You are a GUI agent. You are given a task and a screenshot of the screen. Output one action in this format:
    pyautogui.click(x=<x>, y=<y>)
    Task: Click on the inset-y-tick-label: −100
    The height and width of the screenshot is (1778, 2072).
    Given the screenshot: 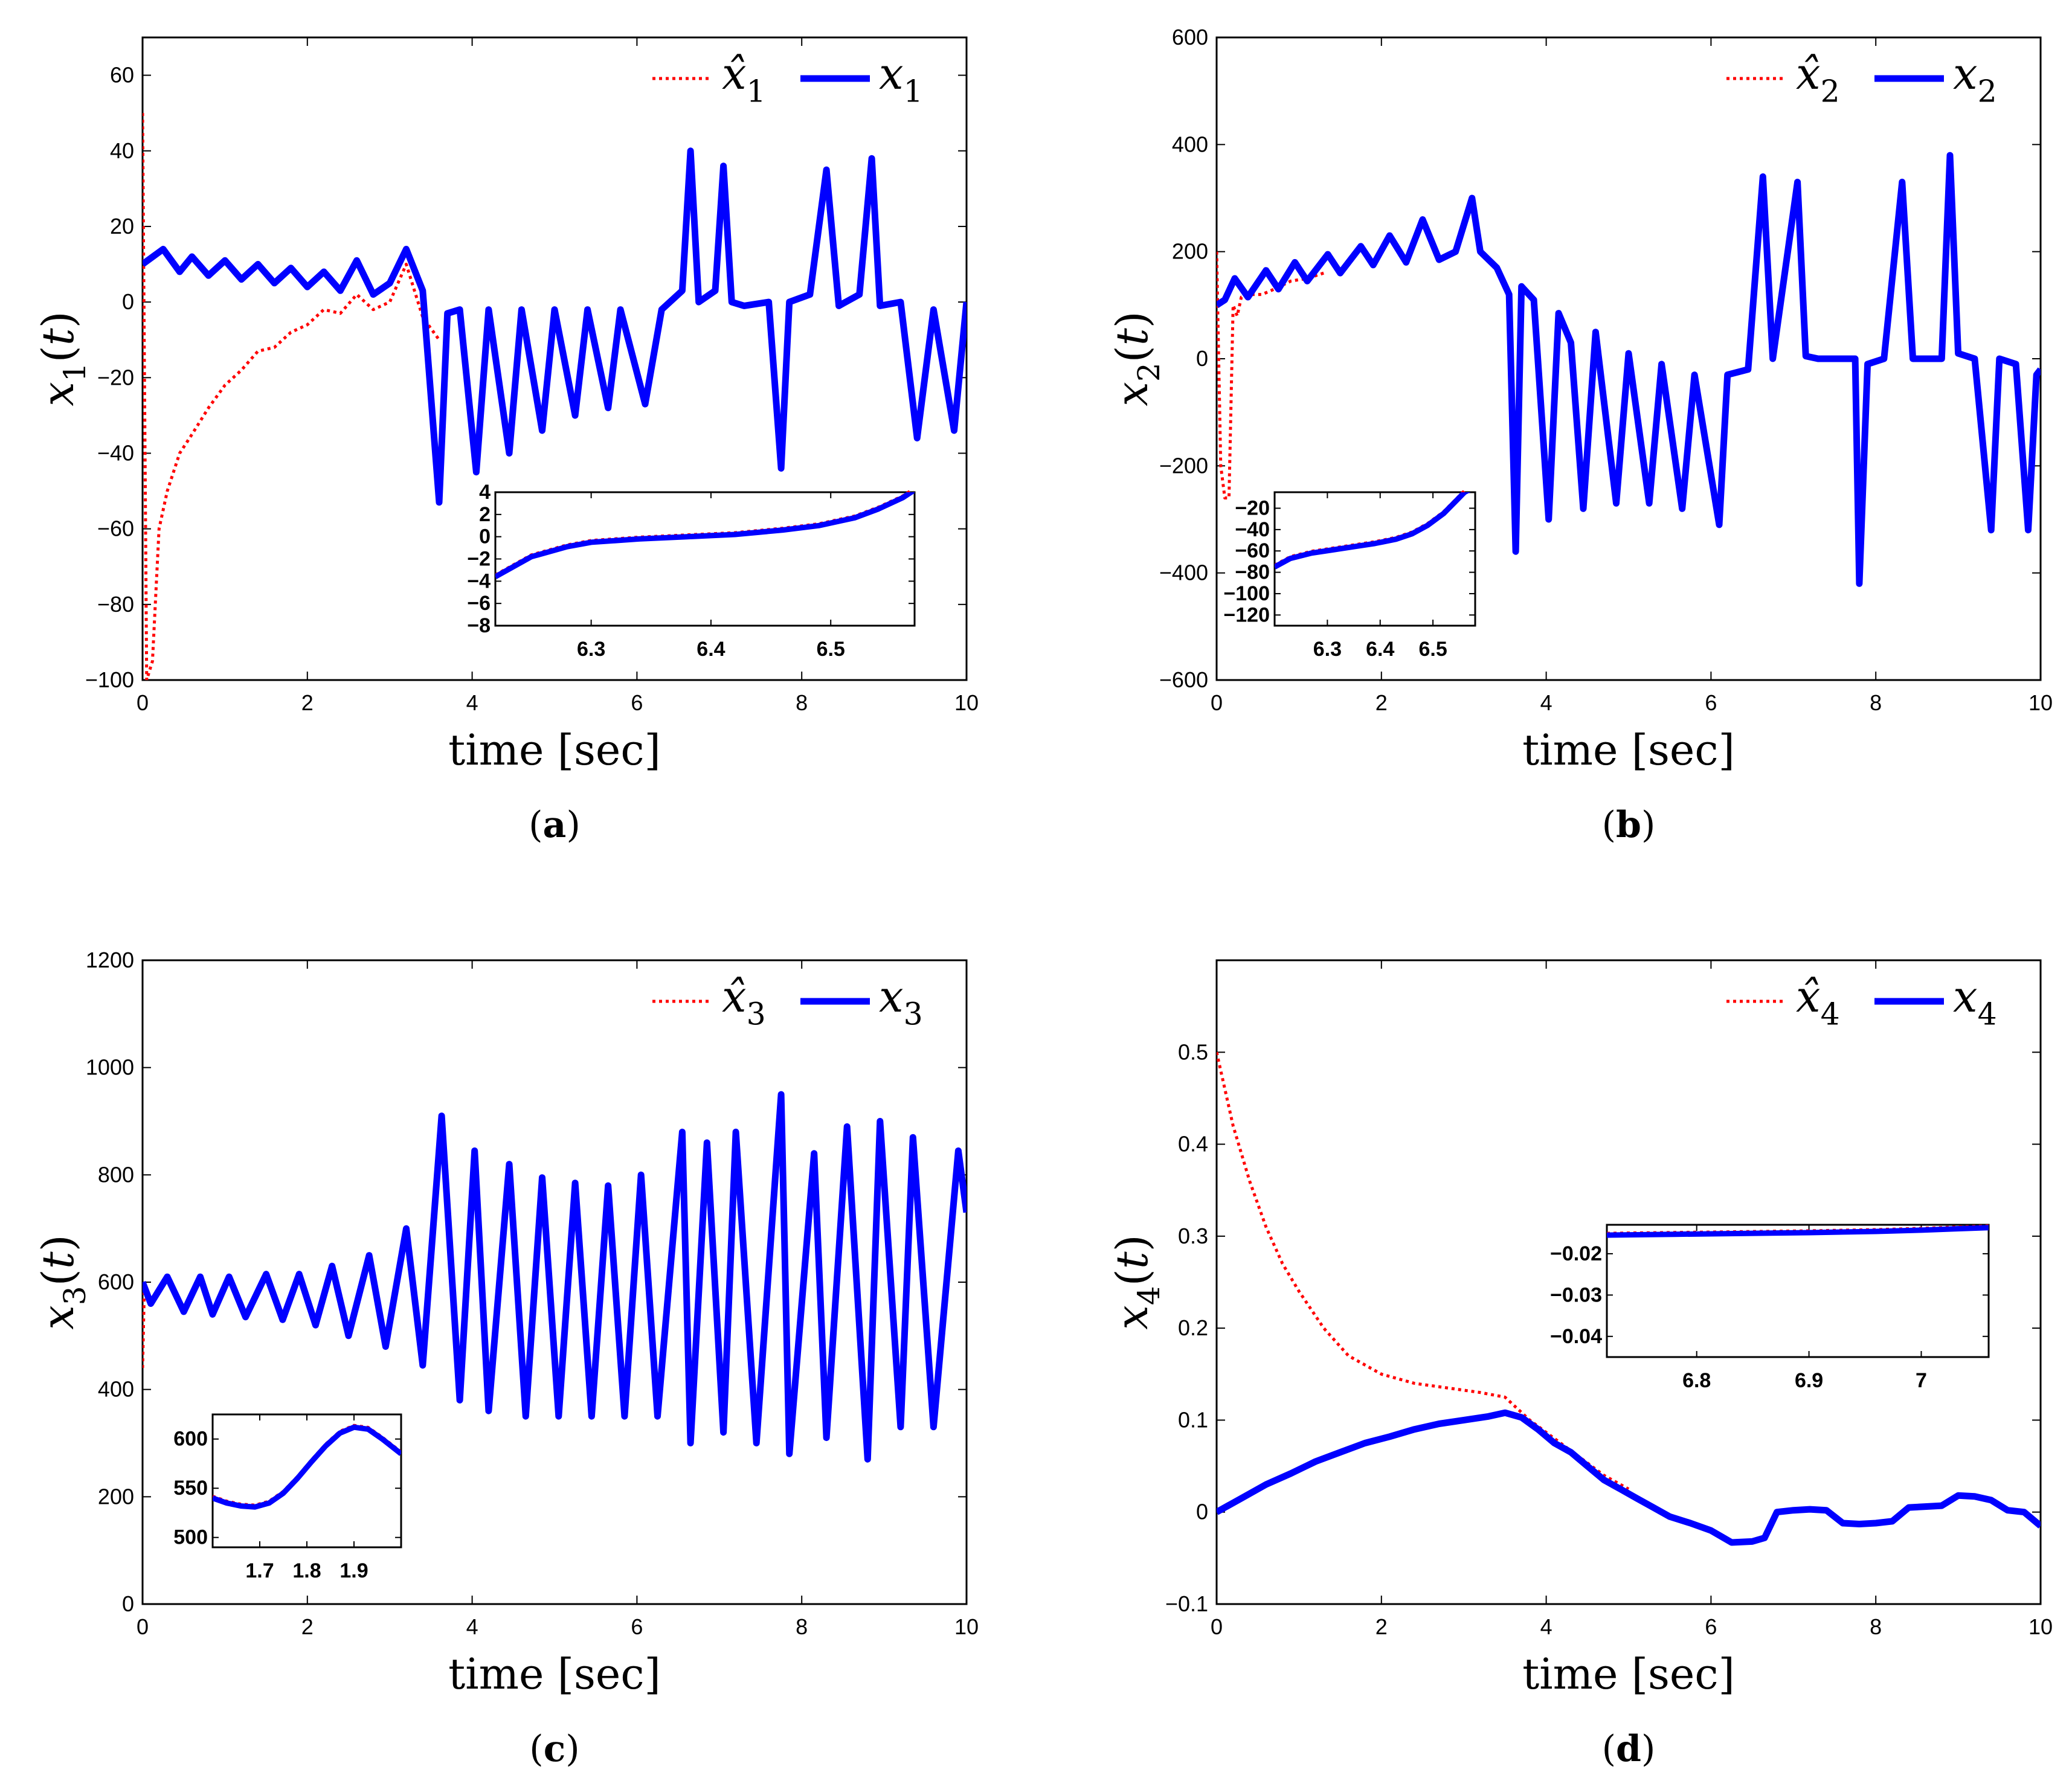 What is the action you would take?
    pyautogui.click(x=1246, y=593)
    